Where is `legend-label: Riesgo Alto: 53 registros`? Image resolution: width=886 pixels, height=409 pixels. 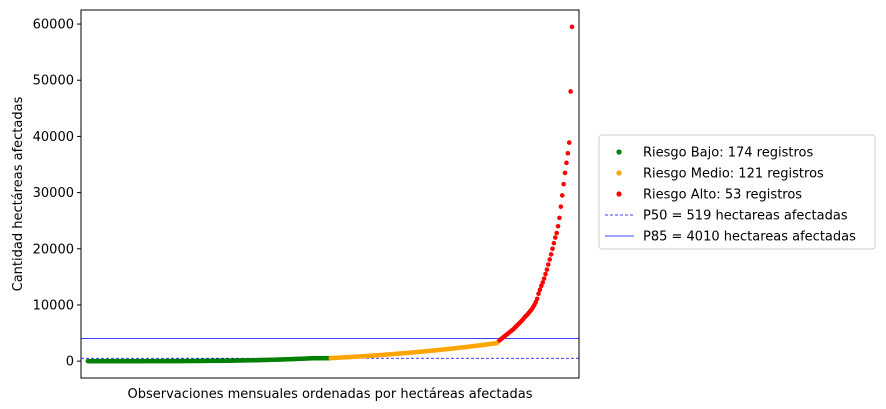 legend-label: Riesgo Alto: 53 registros is located at coordinates (722, 195).